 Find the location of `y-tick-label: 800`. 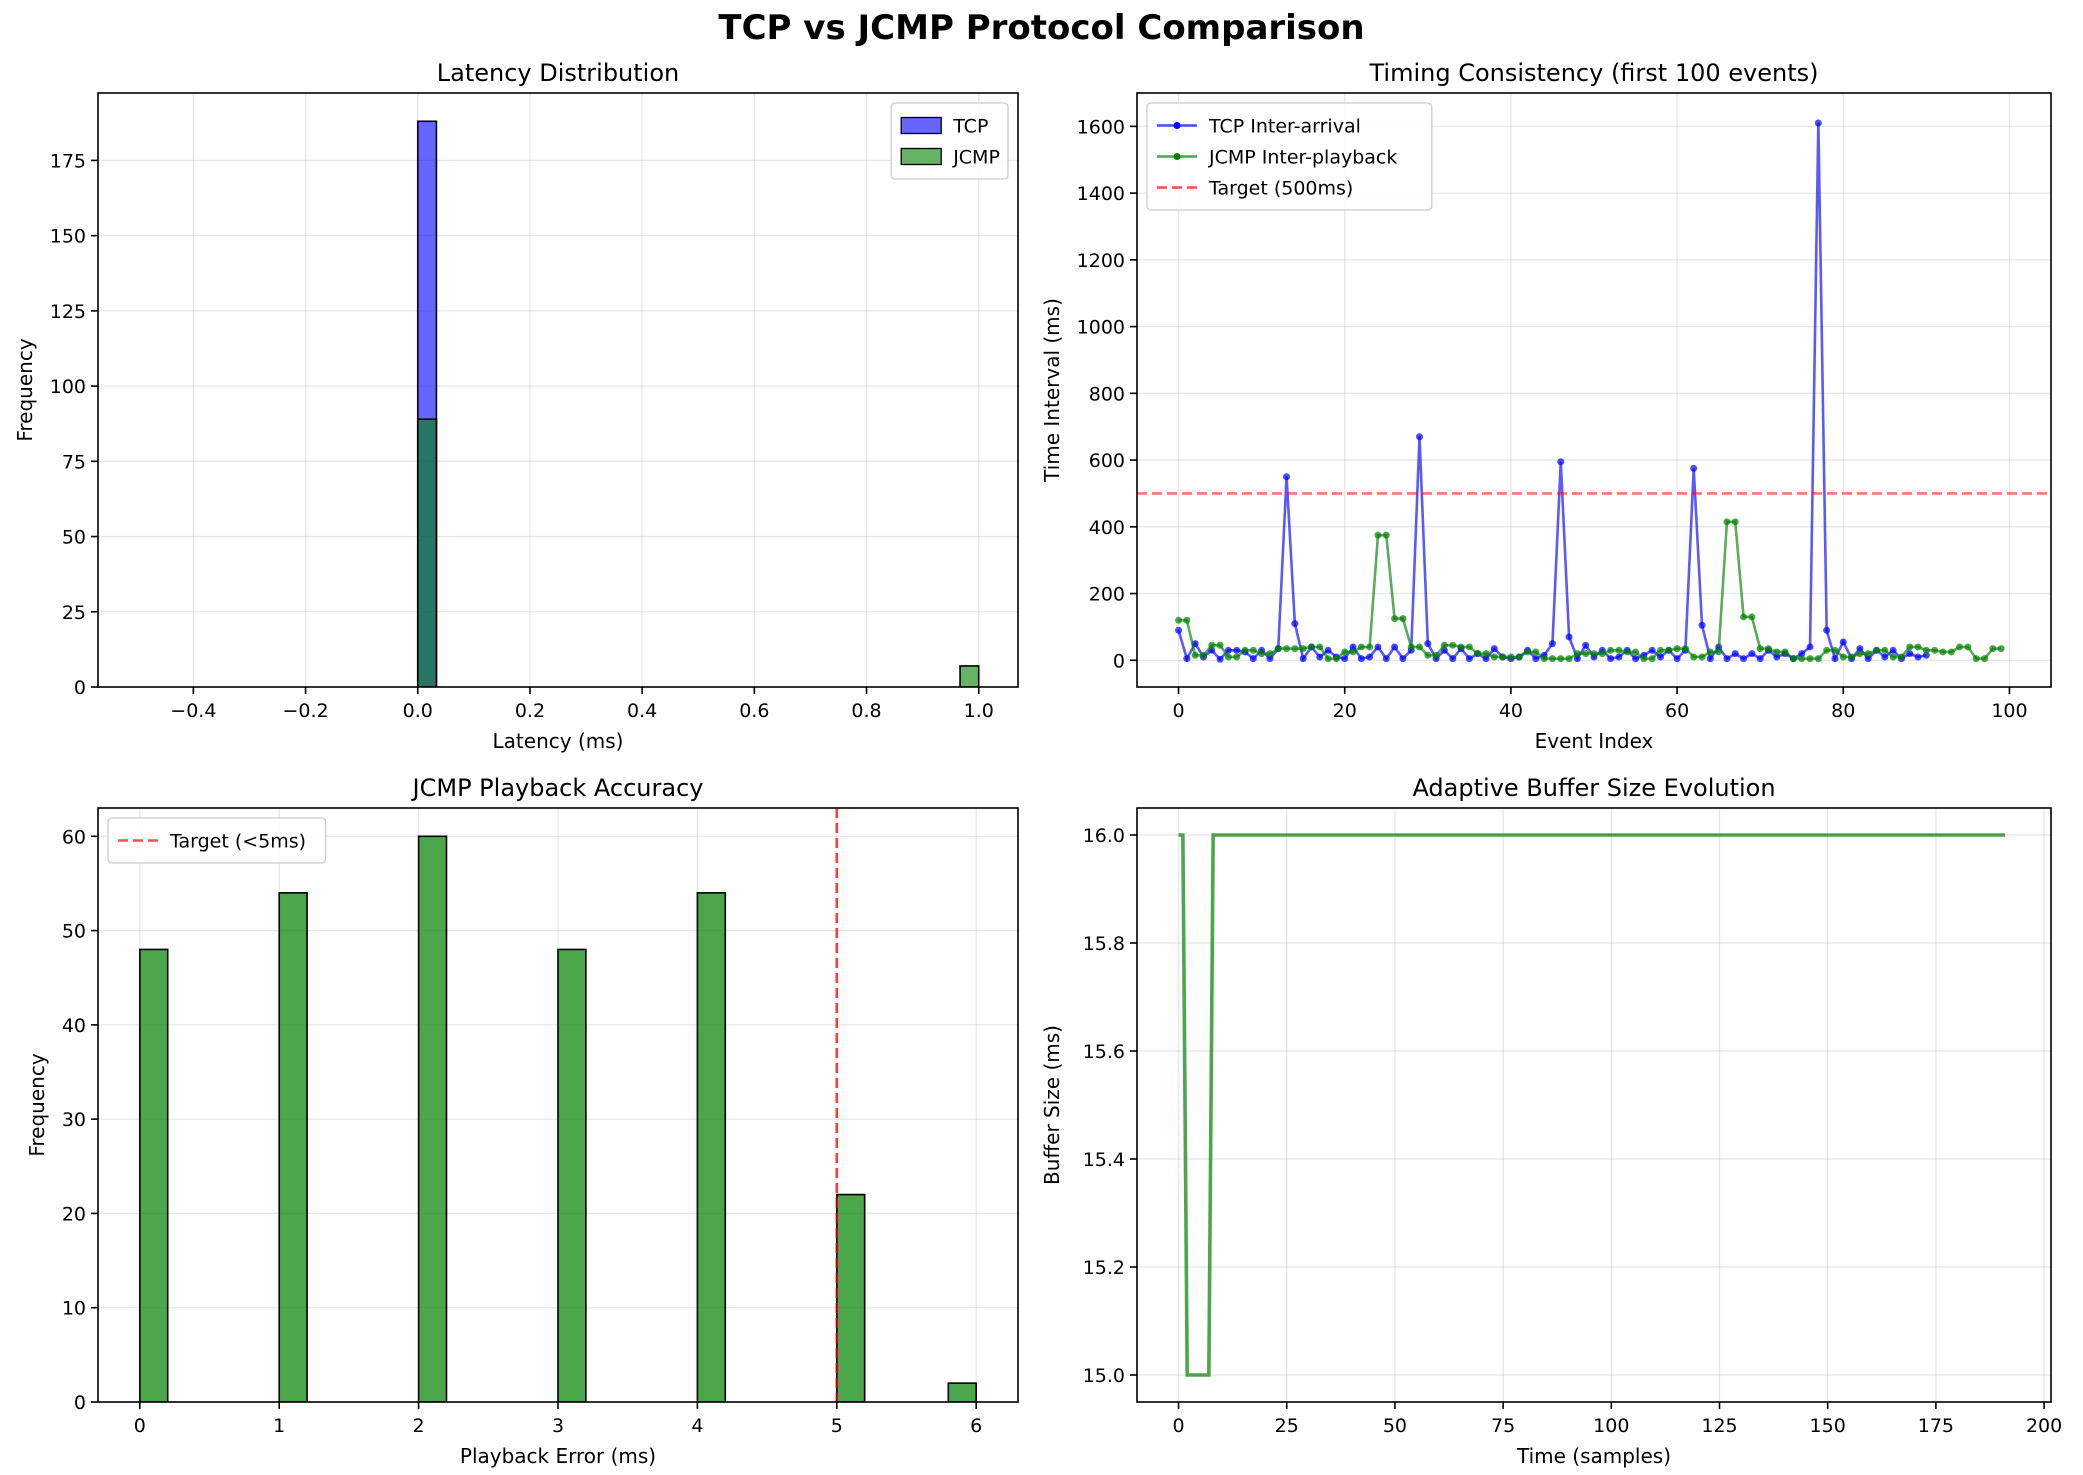

y-tick-label: 800 is located at coordinates (1107, 394).